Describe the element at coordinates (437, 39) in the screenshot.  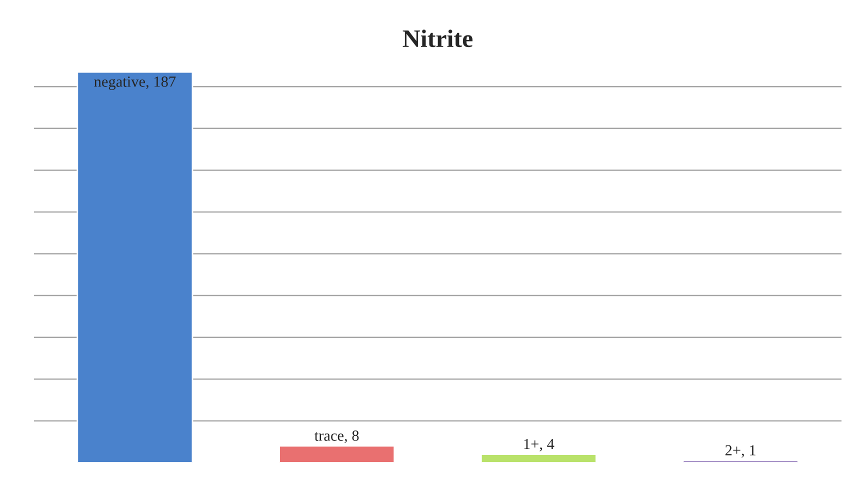
I see `chart-title: Nitrite` at that location.